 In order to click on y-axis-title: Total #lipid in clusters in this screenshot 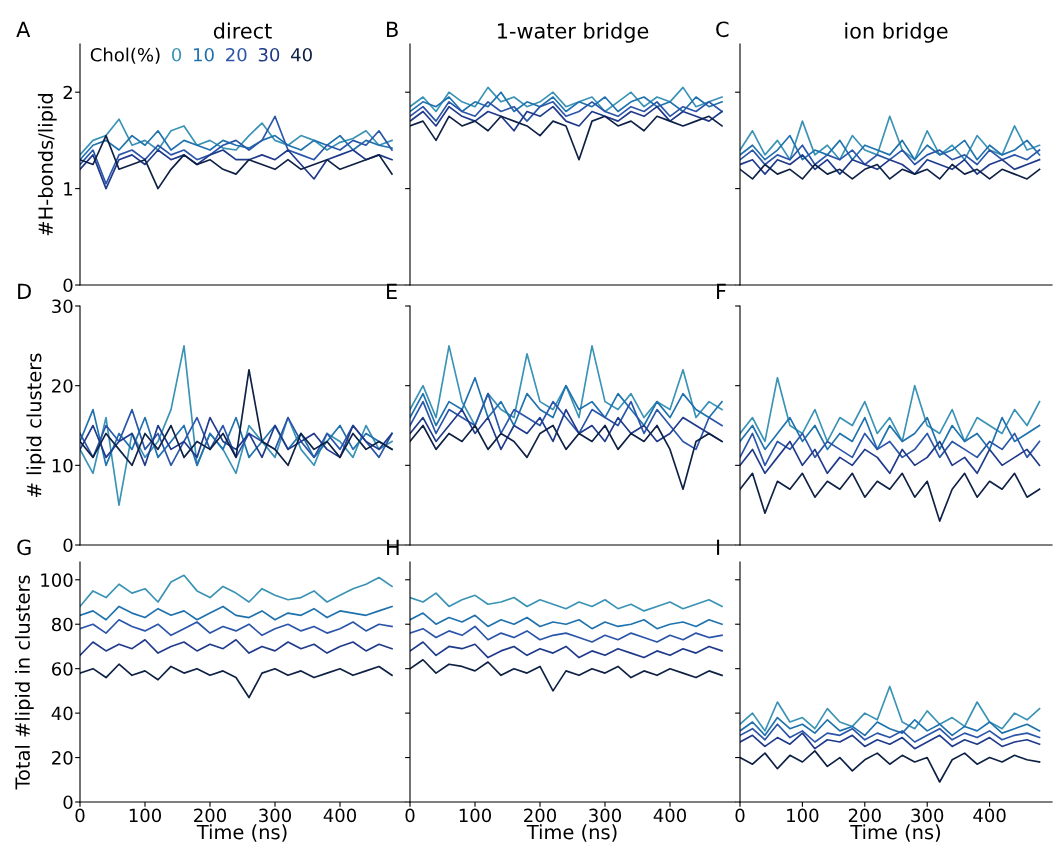, I will do `click(24, 682)`.